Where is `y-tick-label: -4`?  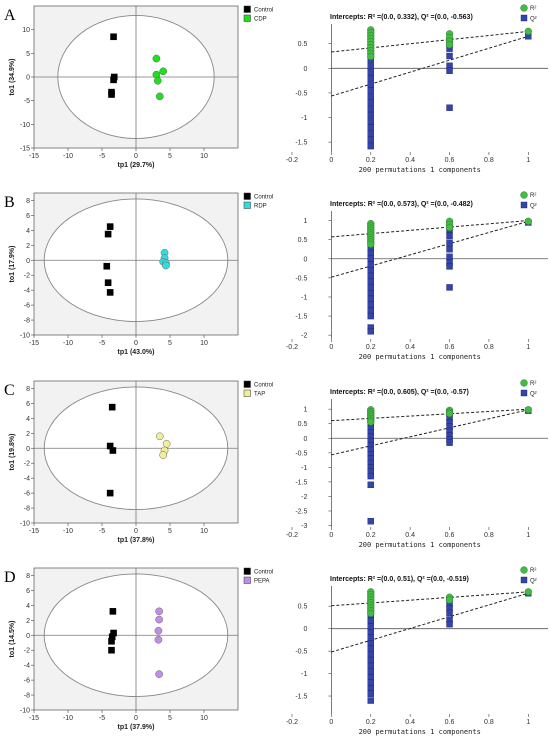 y-tick-label: -4 is located at coordinates (27, 291).